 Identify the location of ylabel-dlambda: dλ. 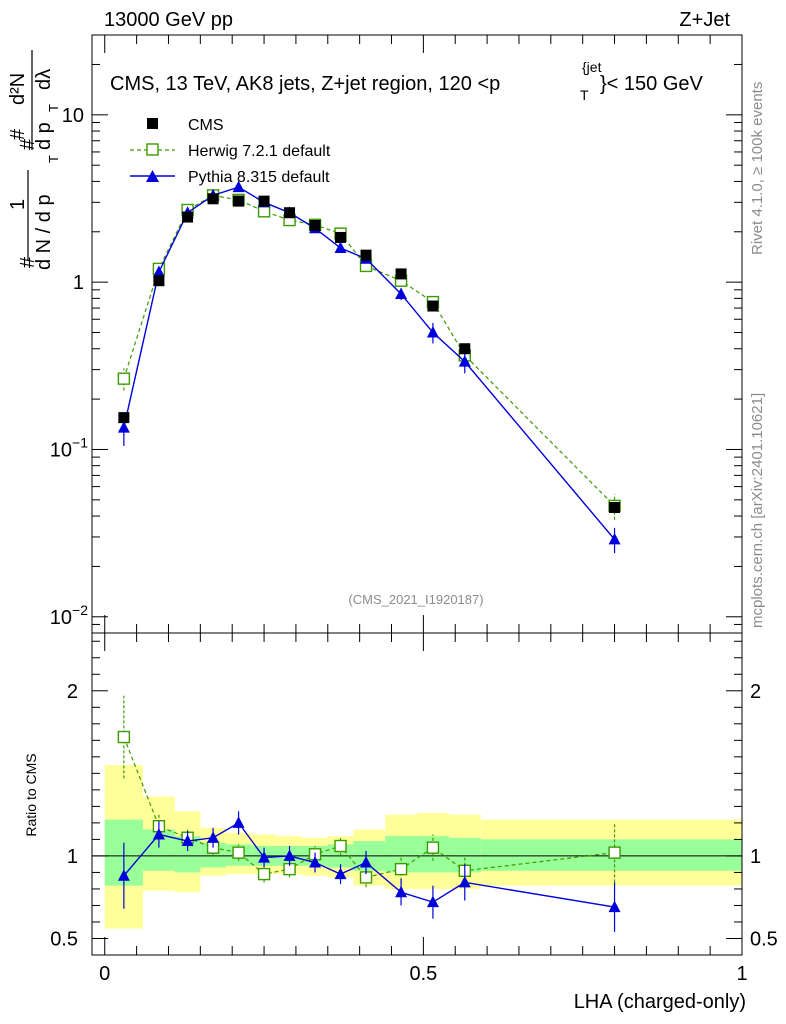
(44, 79).